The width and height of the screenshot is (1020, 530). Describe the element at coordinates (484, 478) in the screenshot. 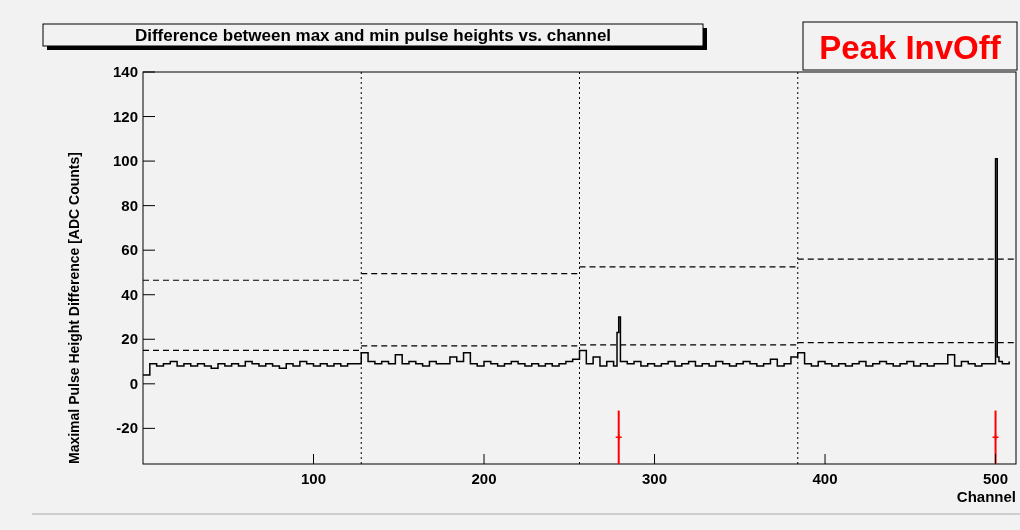

I see `x-tick-label: 200` at that location.